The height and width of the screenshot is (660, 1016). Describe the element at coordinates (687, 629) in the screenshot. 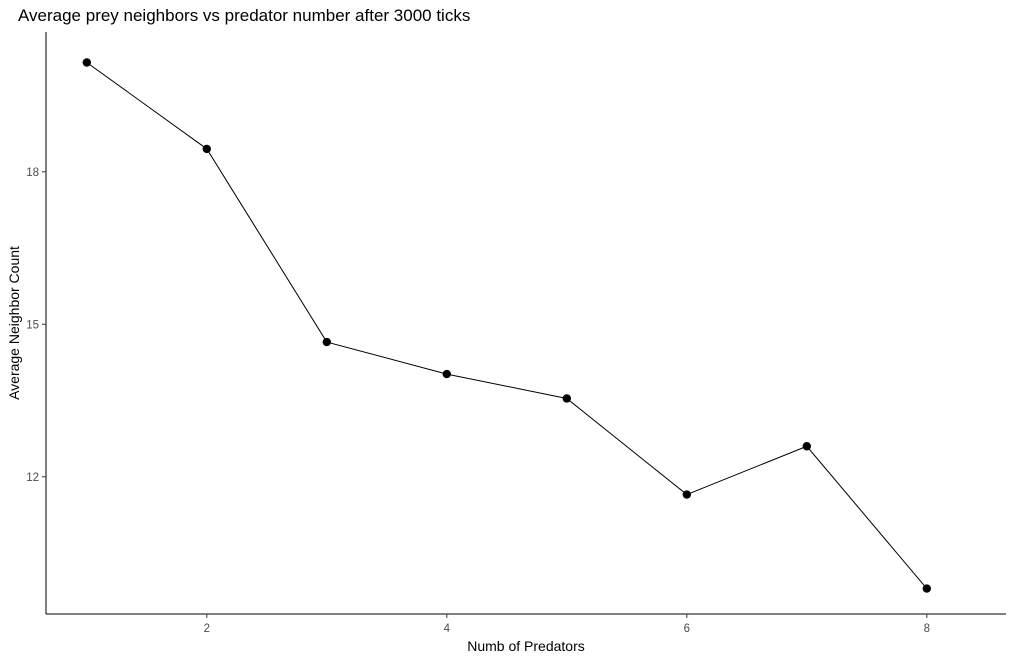

I see `x-tick-label: 6` at that location.